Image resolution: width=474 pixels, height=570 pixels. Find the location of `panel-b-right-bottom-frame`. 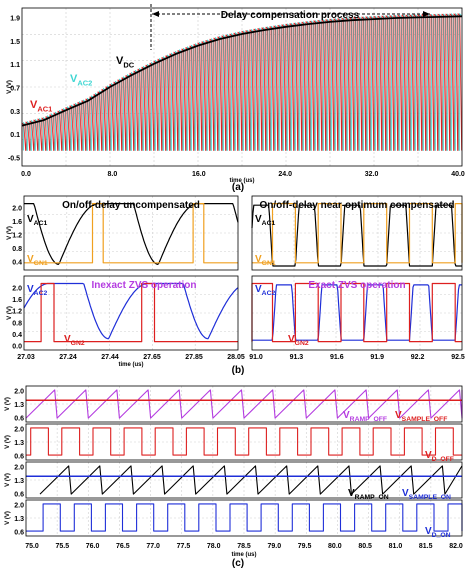

panel-b-right-bottom-frame is located at coordinates (357, 313).